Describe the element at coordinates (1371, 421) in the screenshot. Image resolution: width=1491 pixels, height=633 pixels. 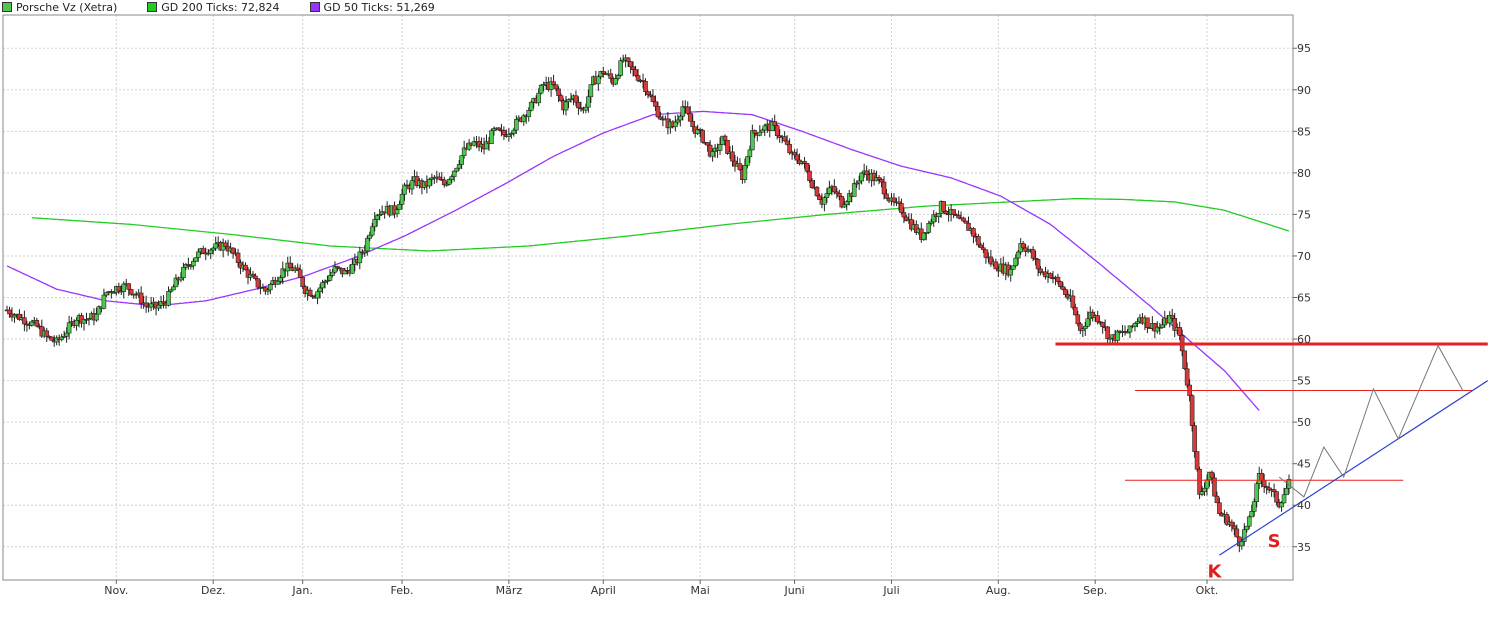
I see `projection-path` at that location.